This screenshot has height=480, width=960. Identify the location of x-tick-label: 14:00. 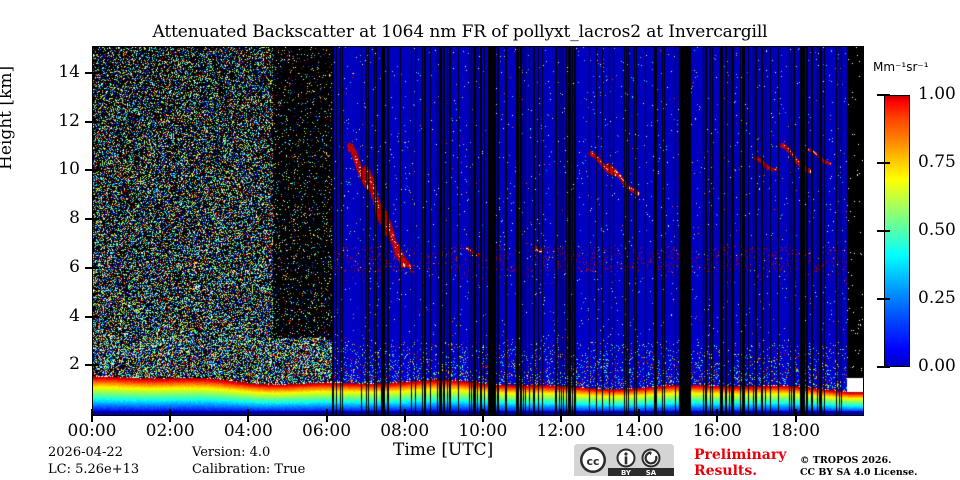
(639, 431).